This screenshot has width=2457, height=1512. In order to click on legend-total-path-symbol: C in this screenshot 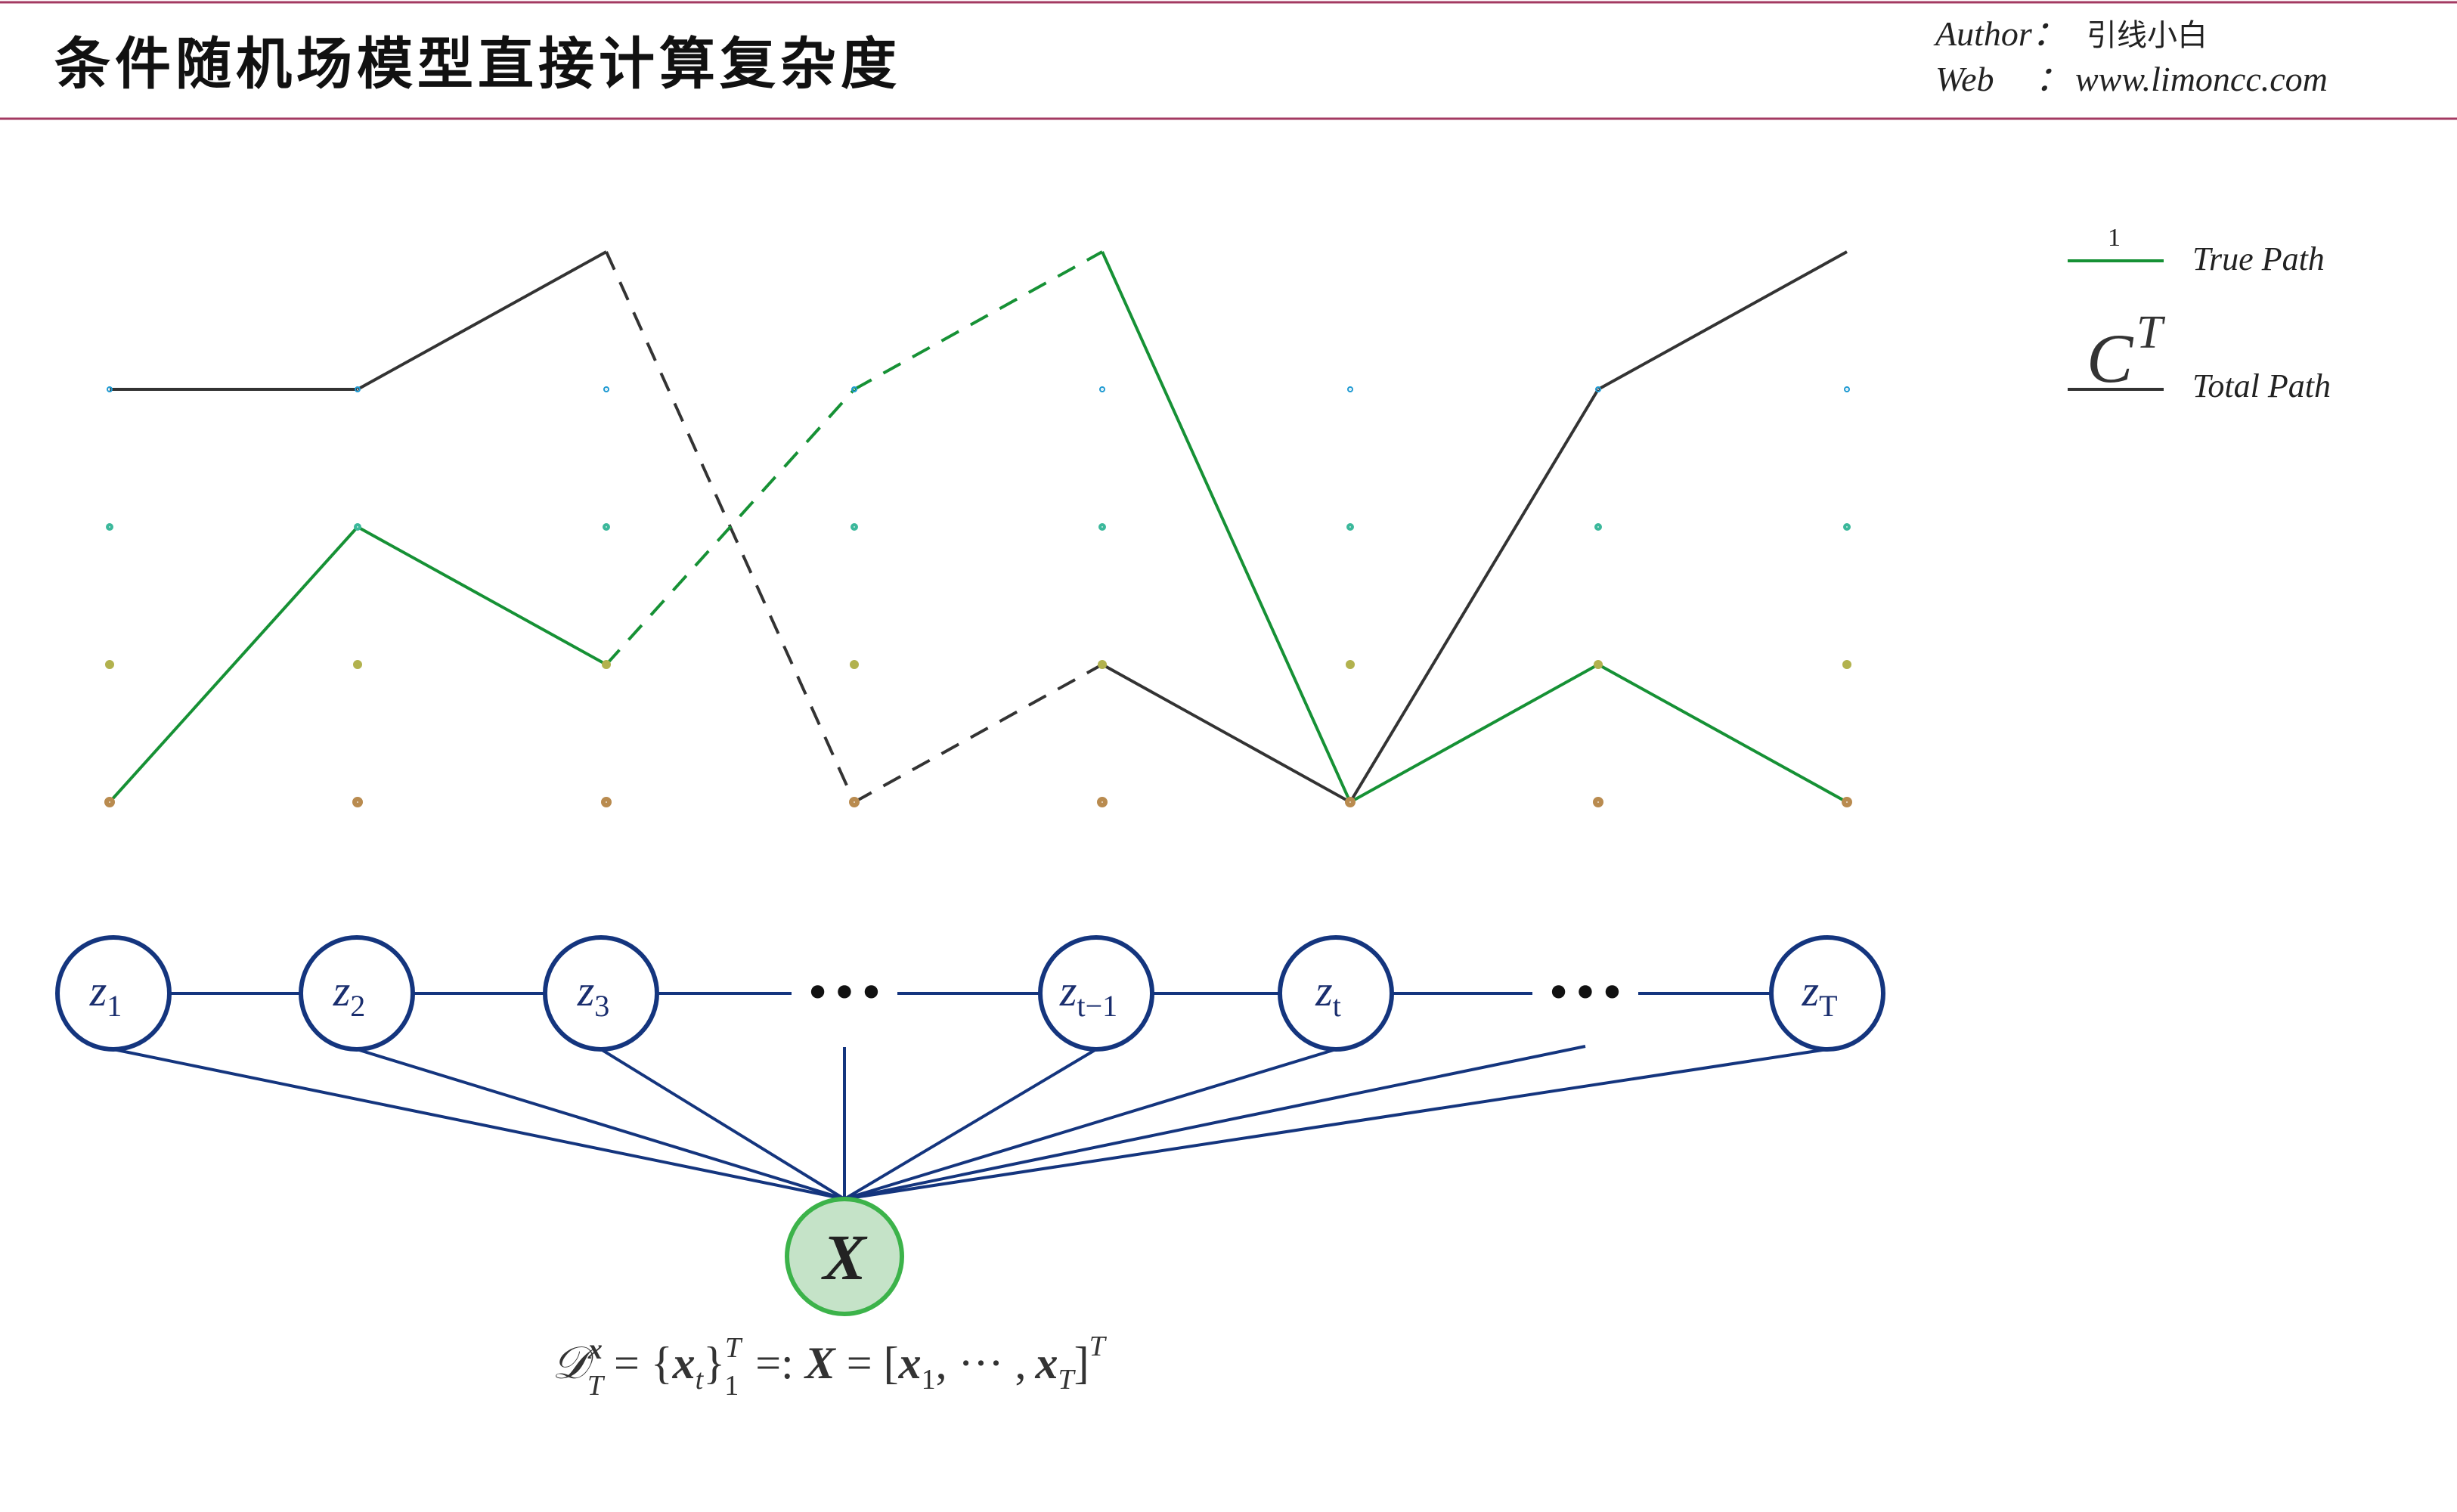, I will do `click(2111, 358)`.